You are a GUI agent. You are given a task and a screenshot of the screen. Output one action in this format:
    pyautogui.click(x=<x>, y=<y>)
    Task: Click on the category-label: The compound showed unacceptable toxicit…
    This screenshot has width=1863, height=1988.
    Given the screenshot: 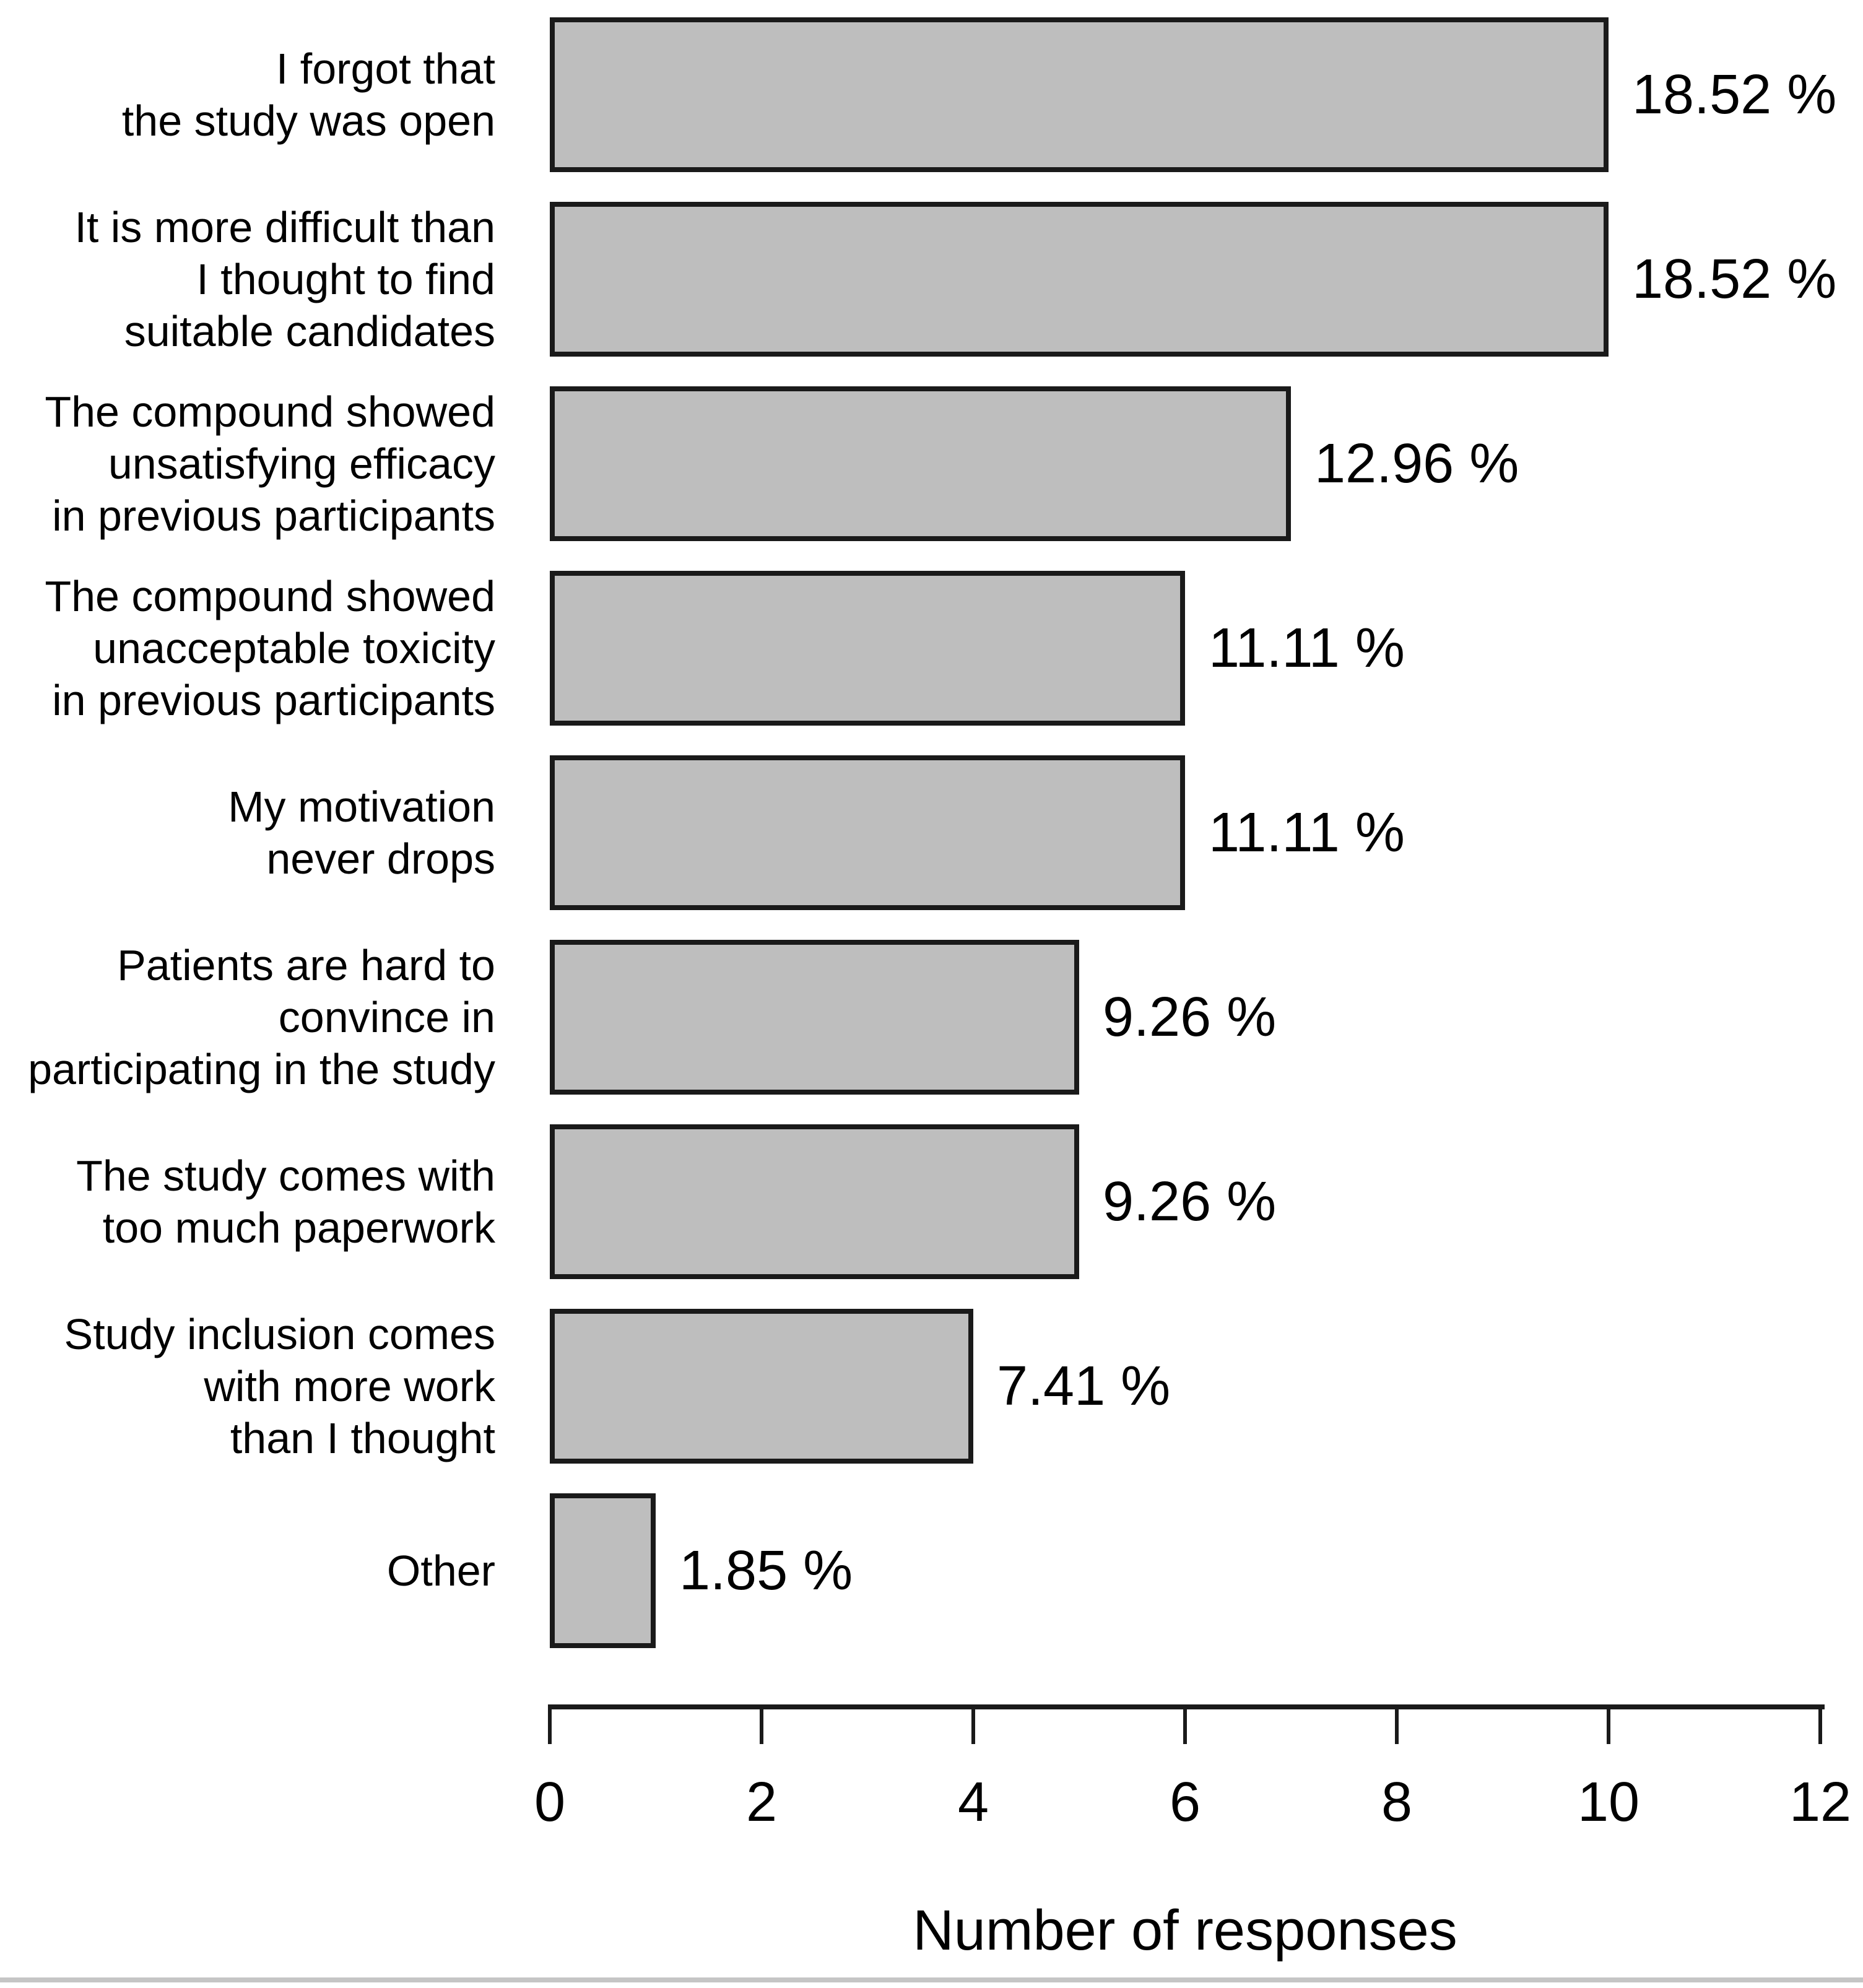 What is the action you would take?
    pyautogui.click(x=270, y=648)
    